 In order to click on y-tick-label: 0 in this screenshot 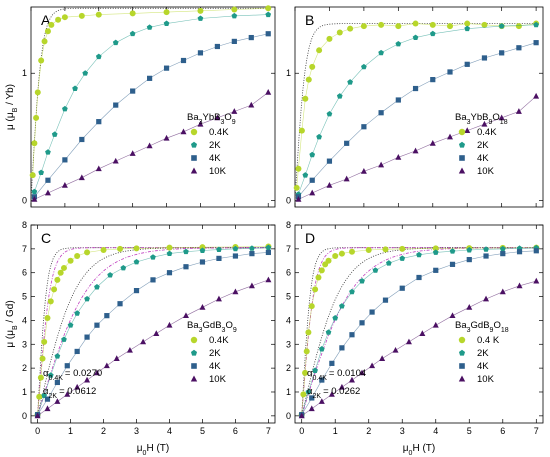, I will do `click(288, 416)`.